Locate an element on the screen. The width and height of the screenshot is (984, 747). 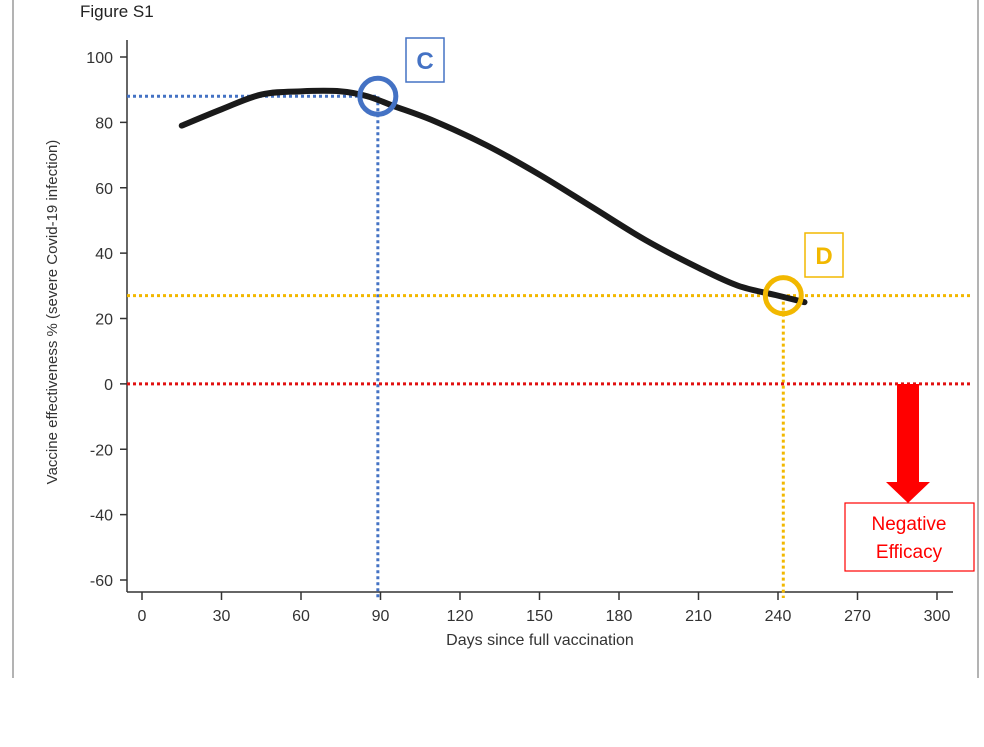
x-tick-label: 0 is located at coordinates (142, 616).